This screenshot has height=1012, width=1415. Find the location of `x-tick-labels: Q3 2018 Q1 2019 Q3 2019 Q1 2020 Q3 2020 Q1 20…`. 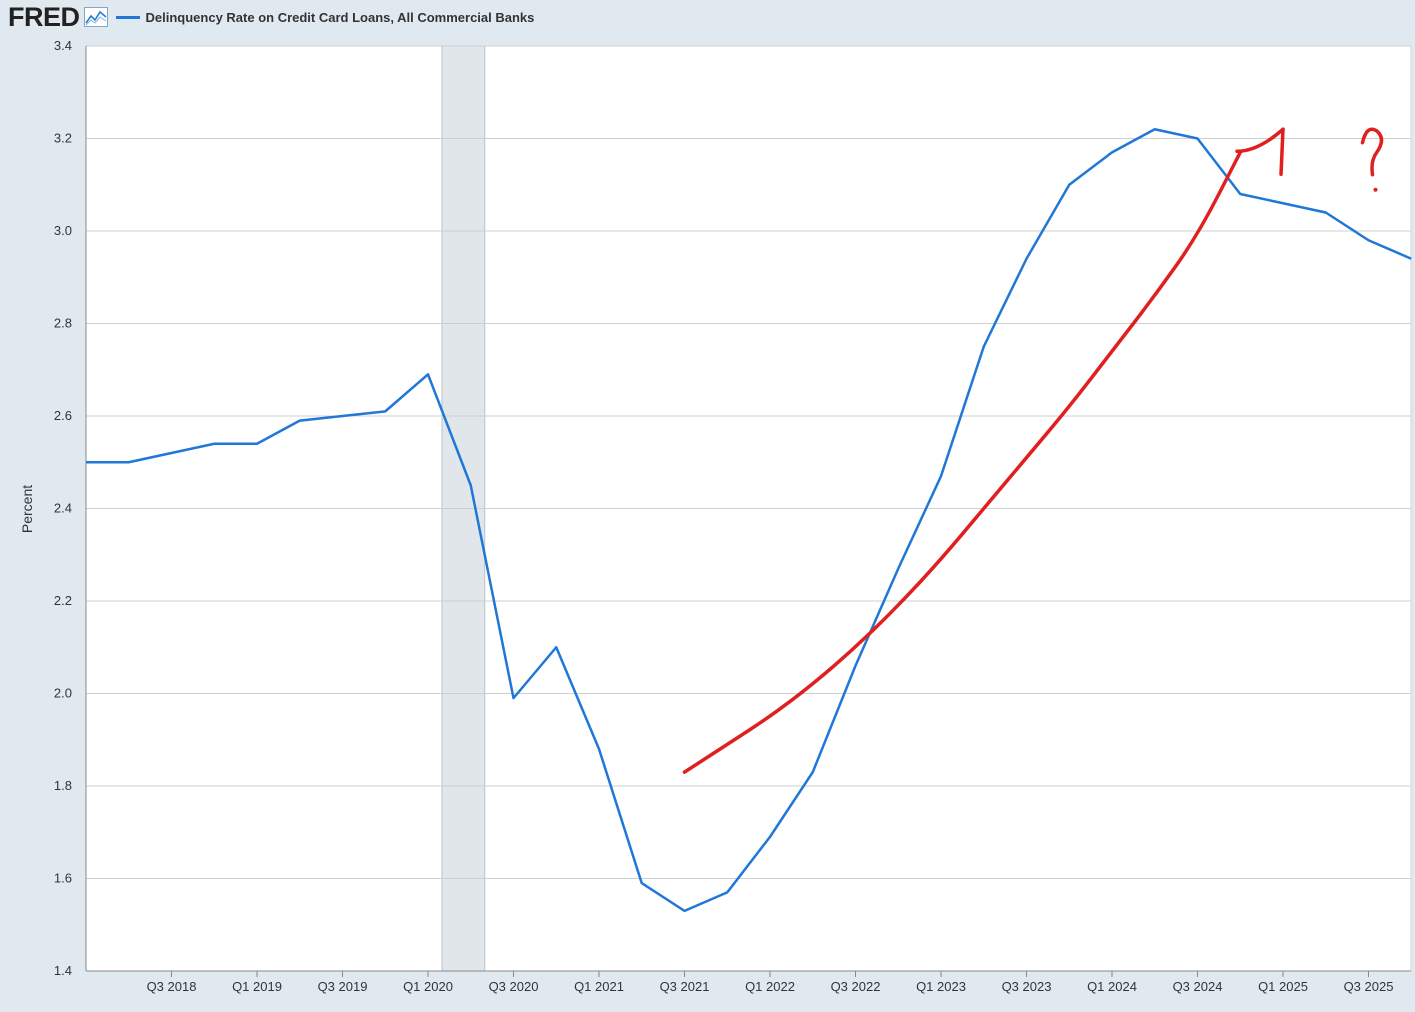

x-tick-labels: Q3 2018 Q1 2019 Q3 2019 Q1 2020 Q3 2020 Q1 20… is located at coordinates (770, 982).